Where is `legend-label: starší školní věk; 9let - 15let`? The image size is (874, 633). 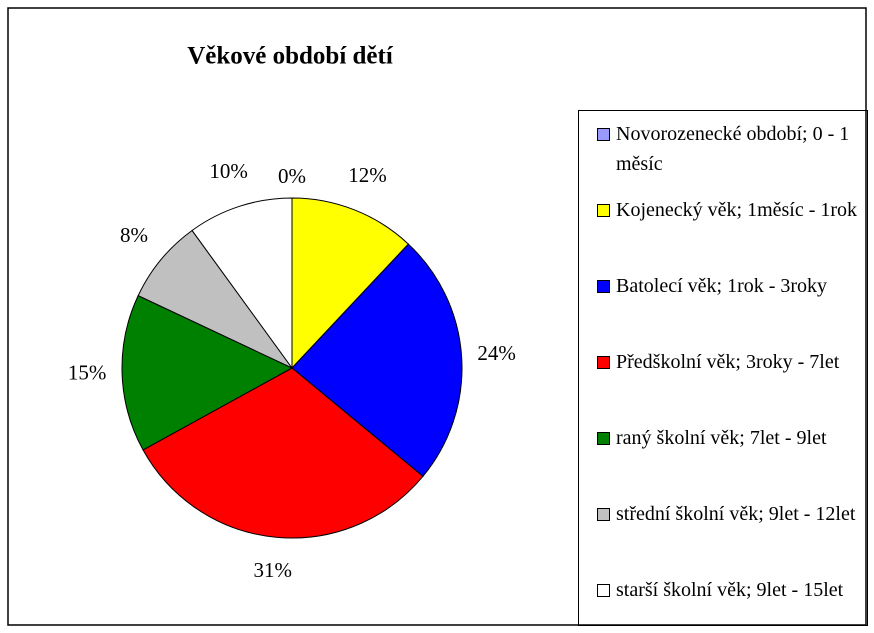 legend-label: starší školní věk; 9let - 15let is located at coordinates (730, 590).